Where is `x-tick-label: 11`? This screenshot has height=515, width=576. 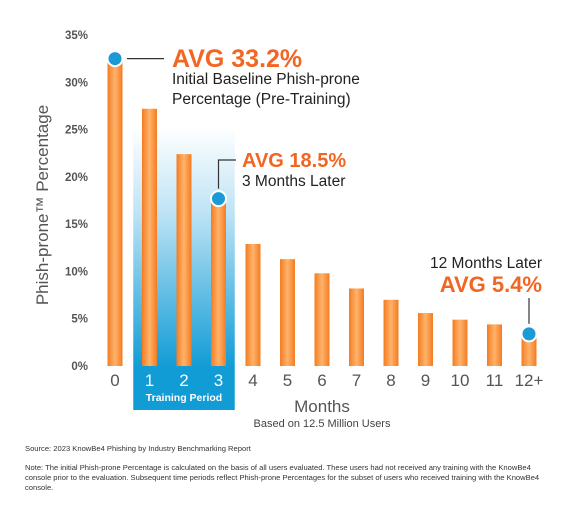 x-tick-label: 11 is located at coordinates (495, 380).